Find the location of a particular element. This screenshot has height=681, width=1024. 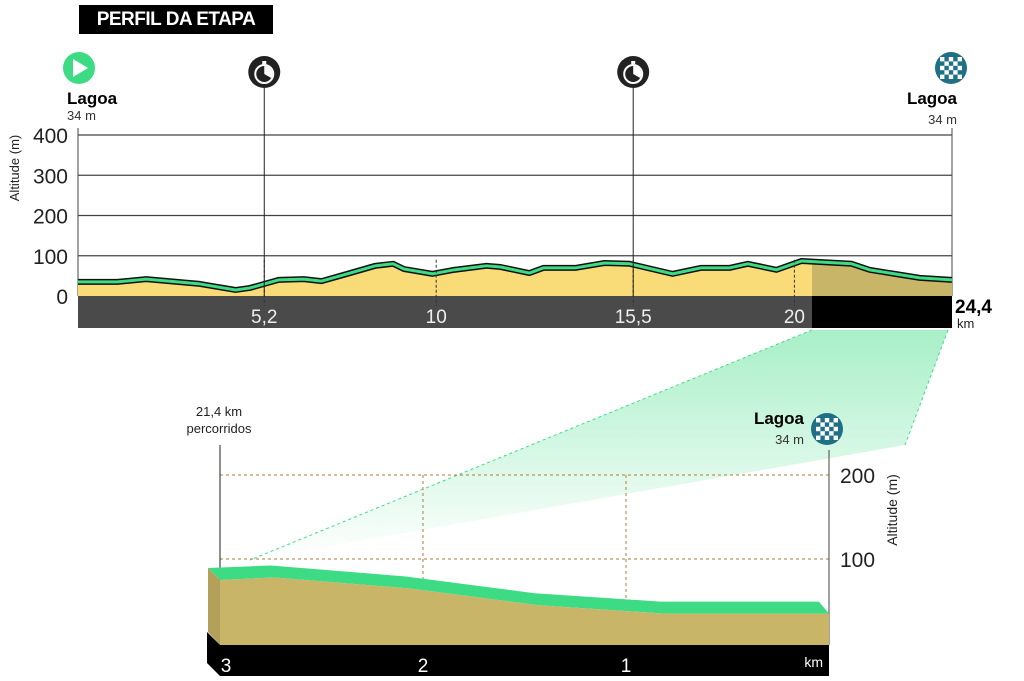

zoom-profile-area is located at coordinates (524, 611).